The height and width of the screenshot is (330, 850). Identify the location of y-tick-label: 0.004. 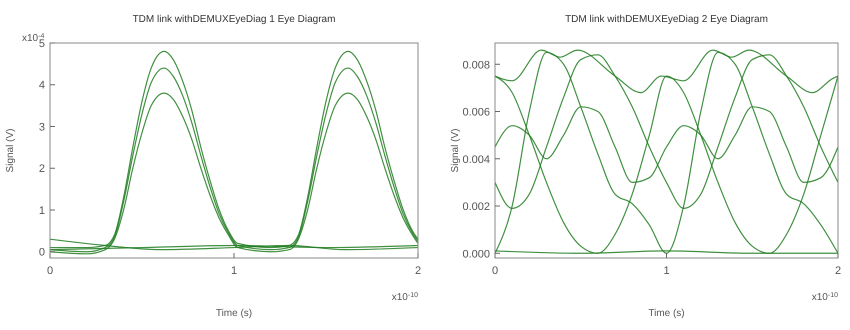
(476, 160).